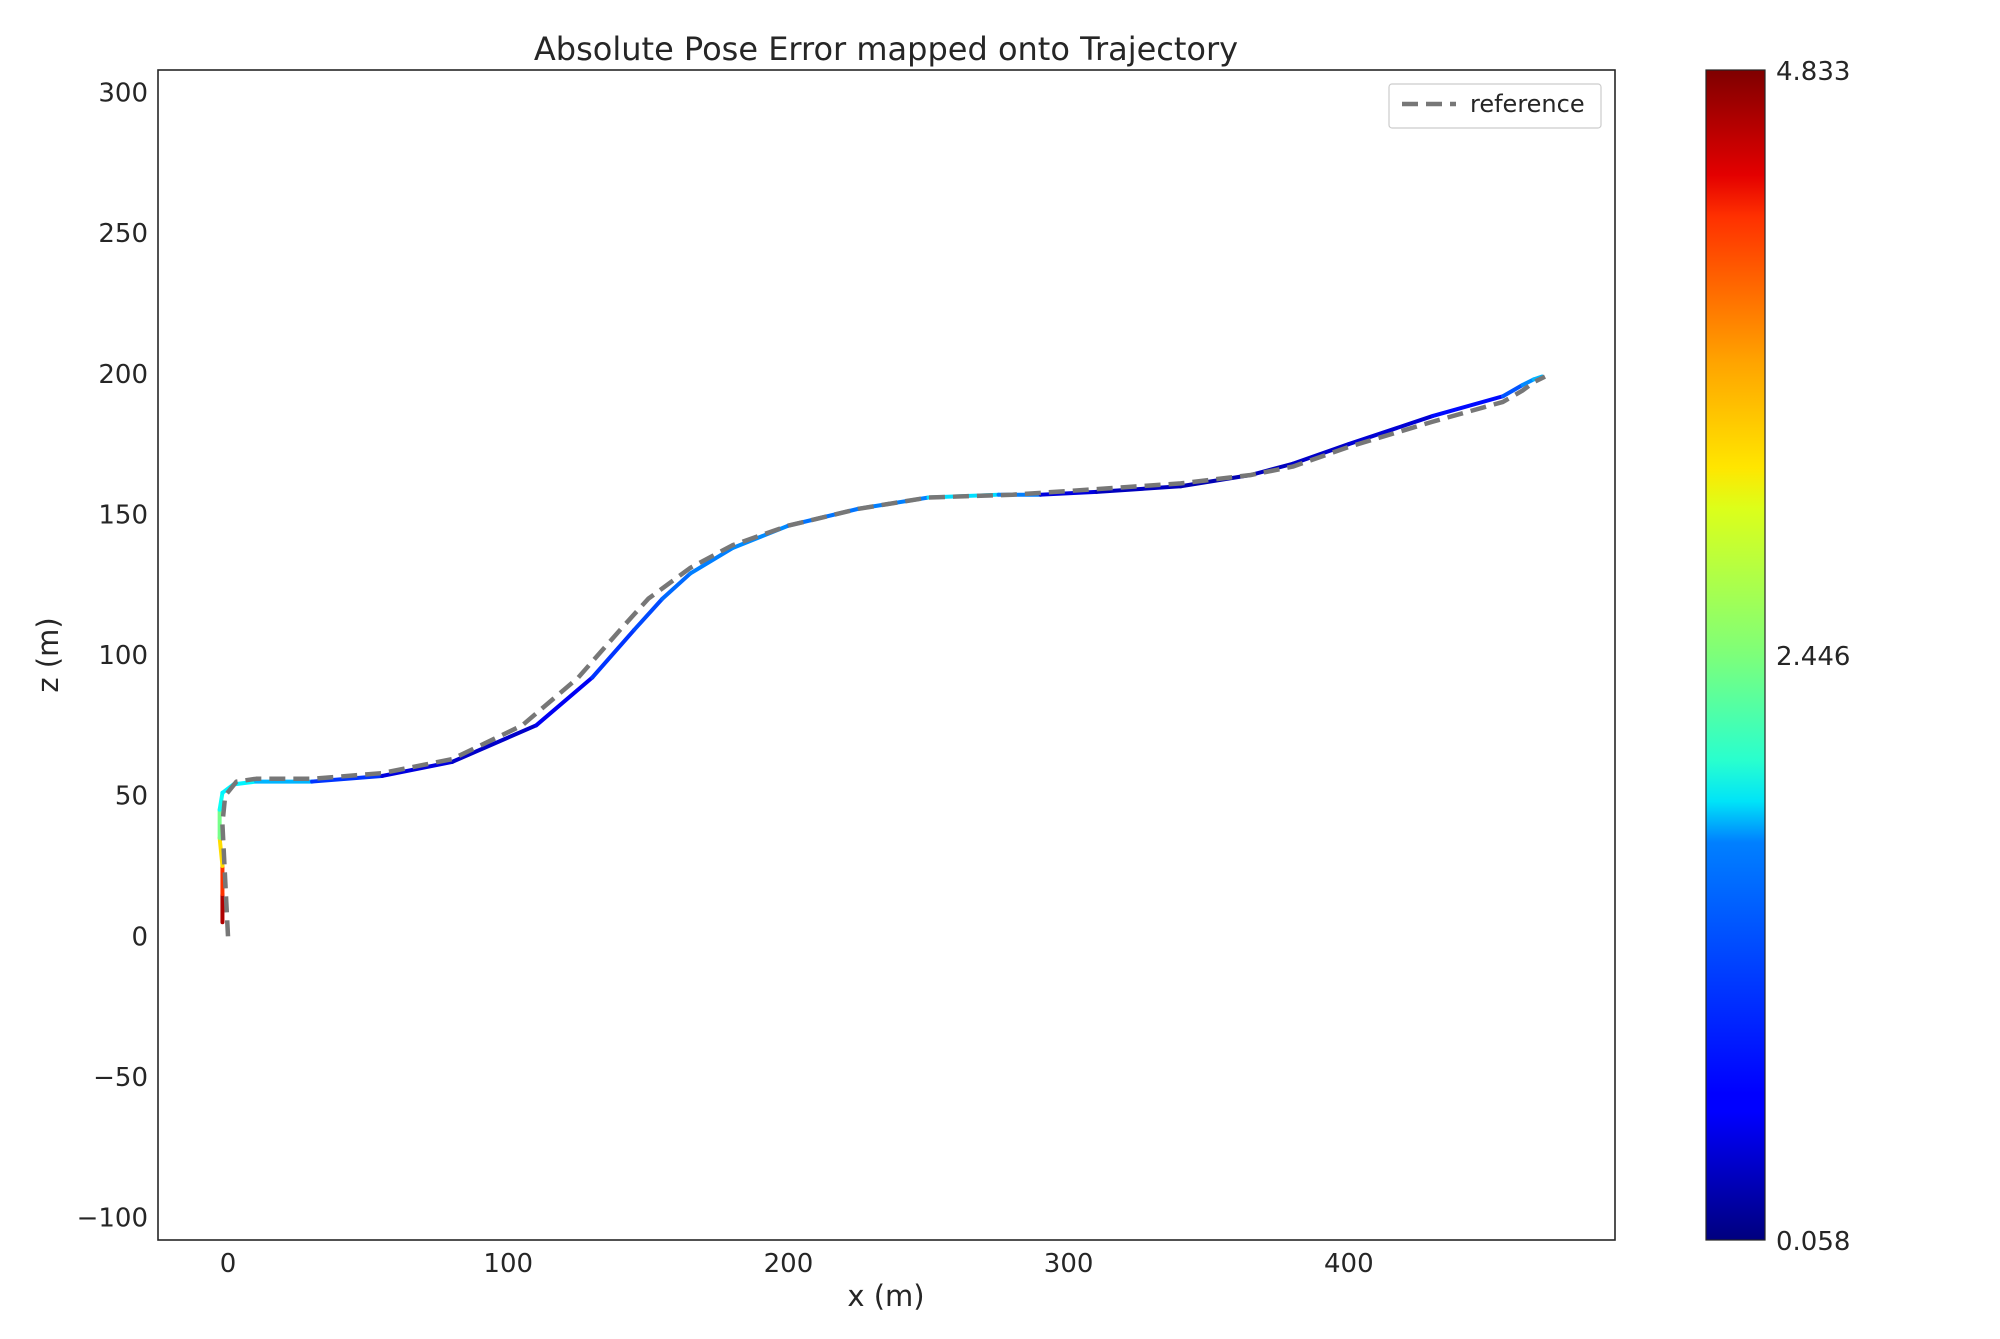 The height and width of the screenshot is (1339, 2000). I want to click on x-tick-label: 400, so click(1349, 1264).